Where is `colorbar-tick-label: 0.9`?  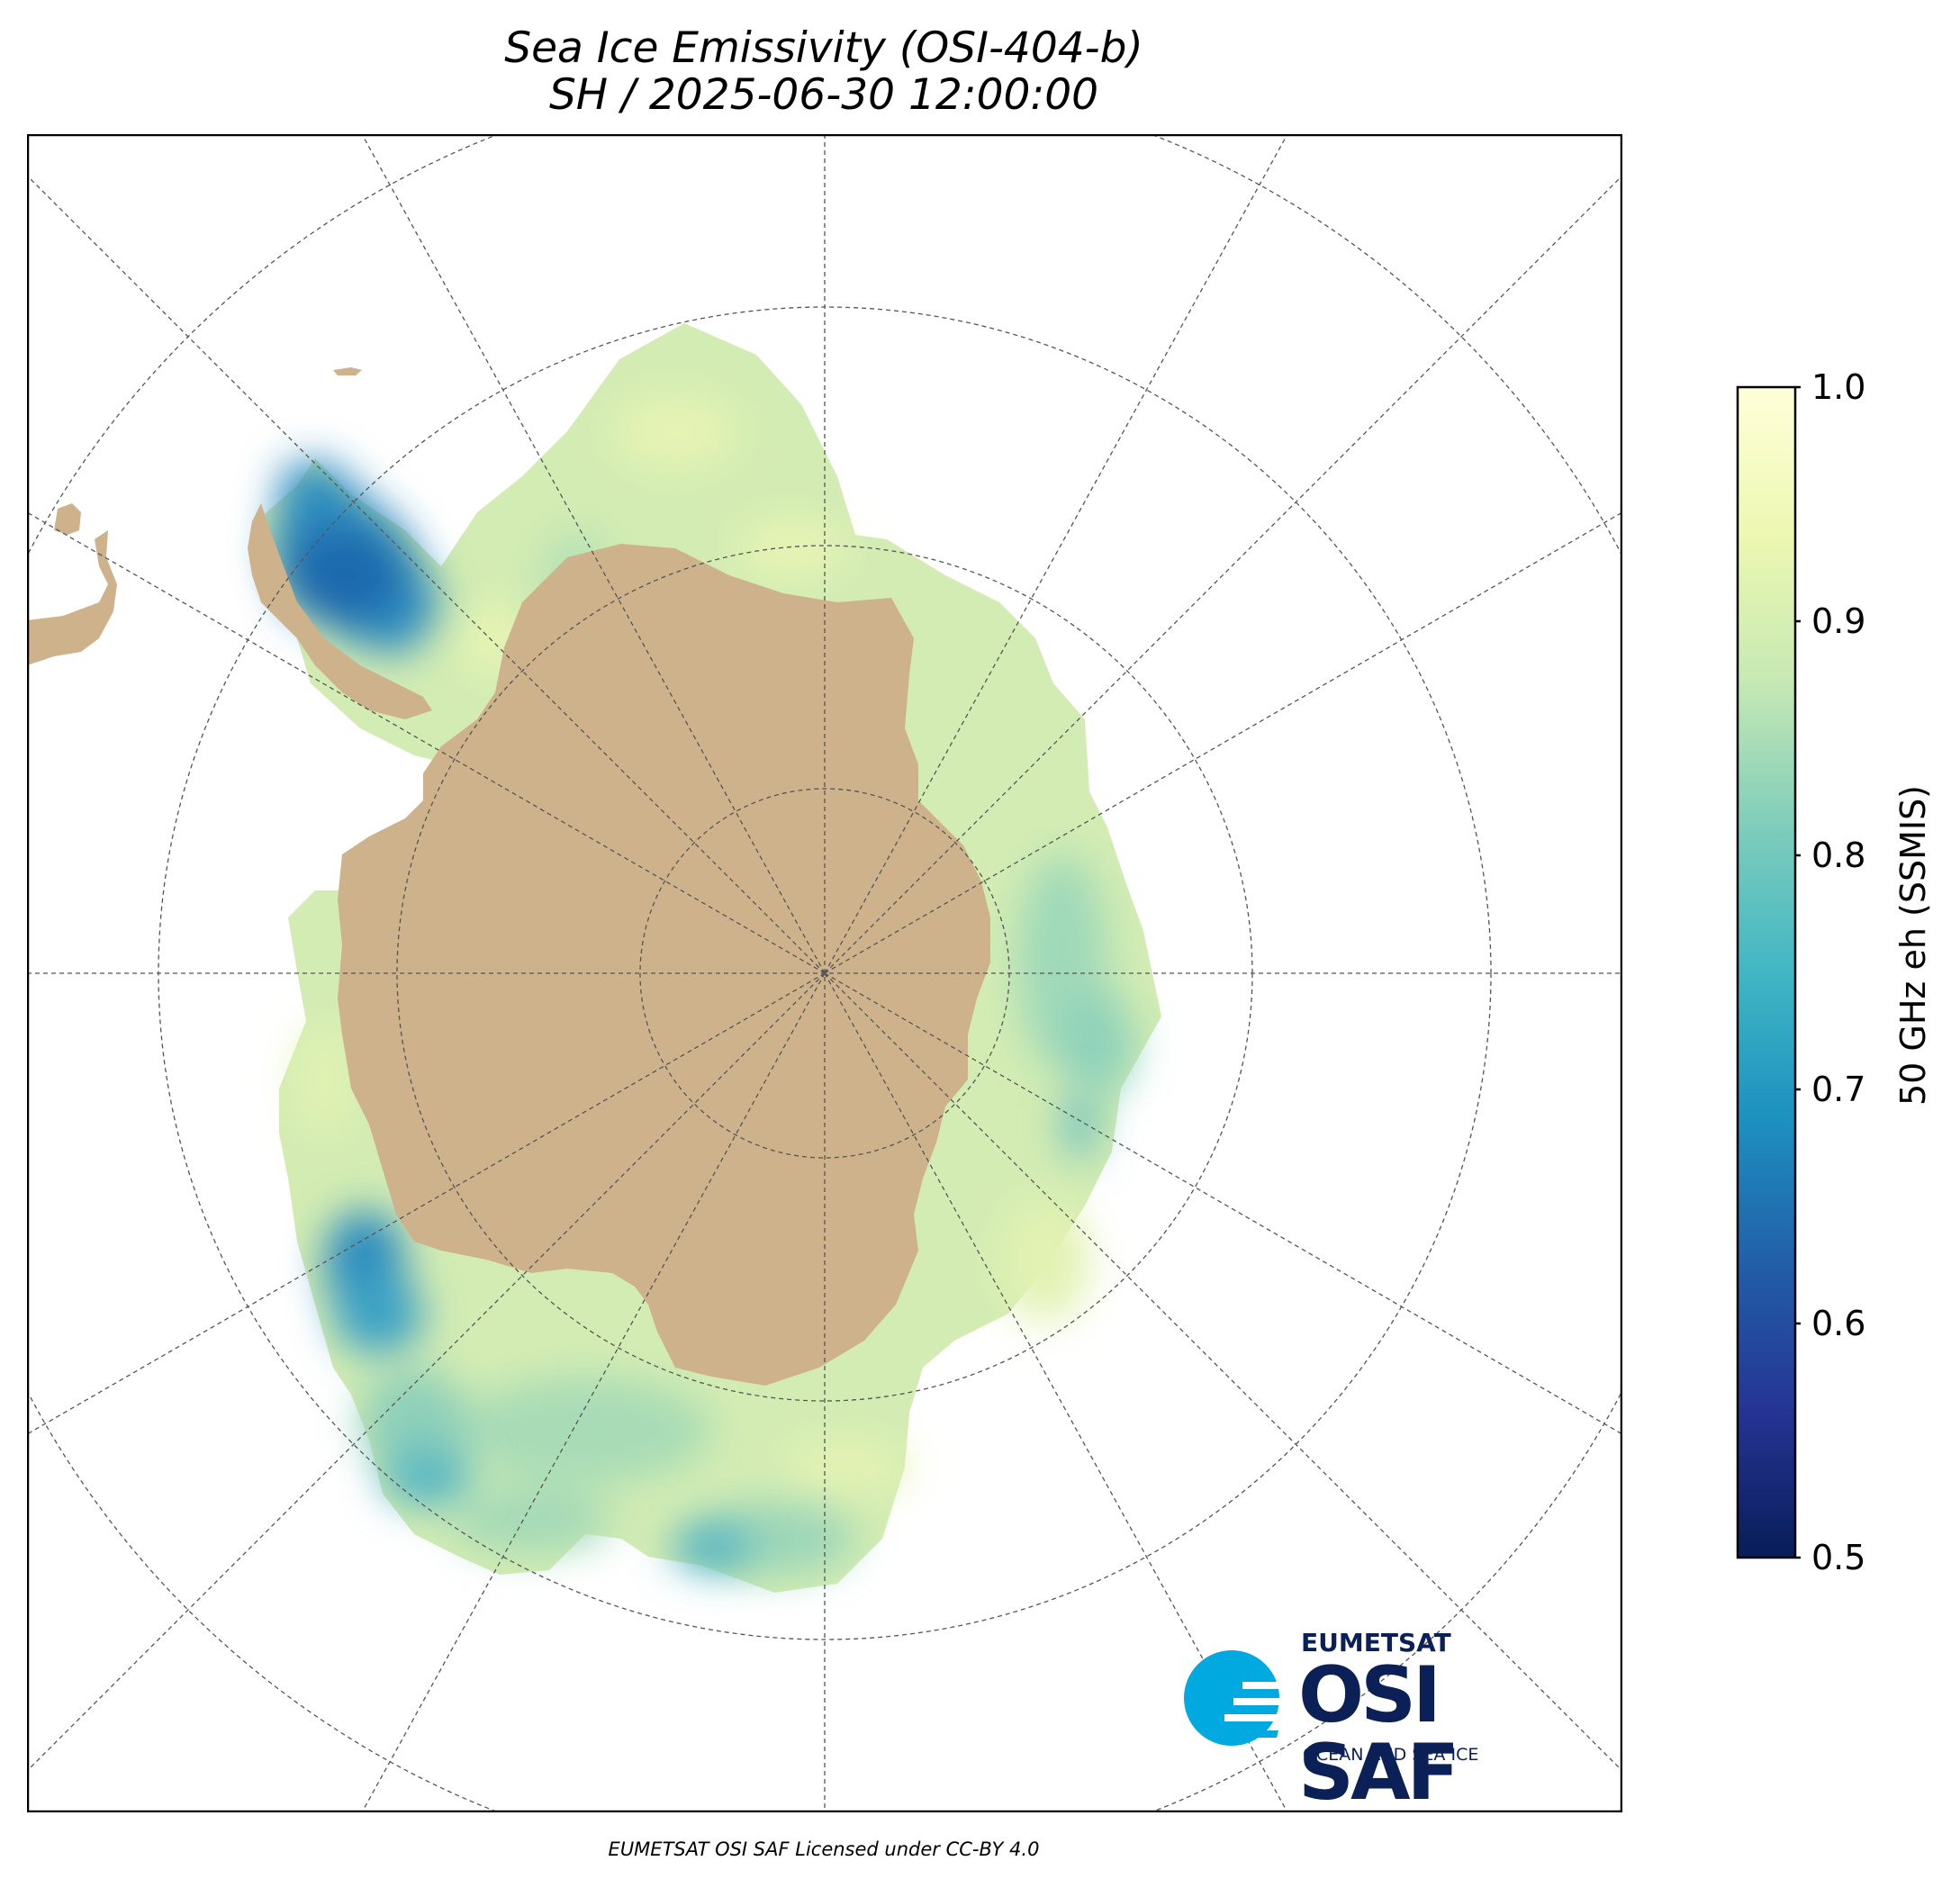
colorbar-tick-label: 0.9 is located at coordinates (1838, 621).